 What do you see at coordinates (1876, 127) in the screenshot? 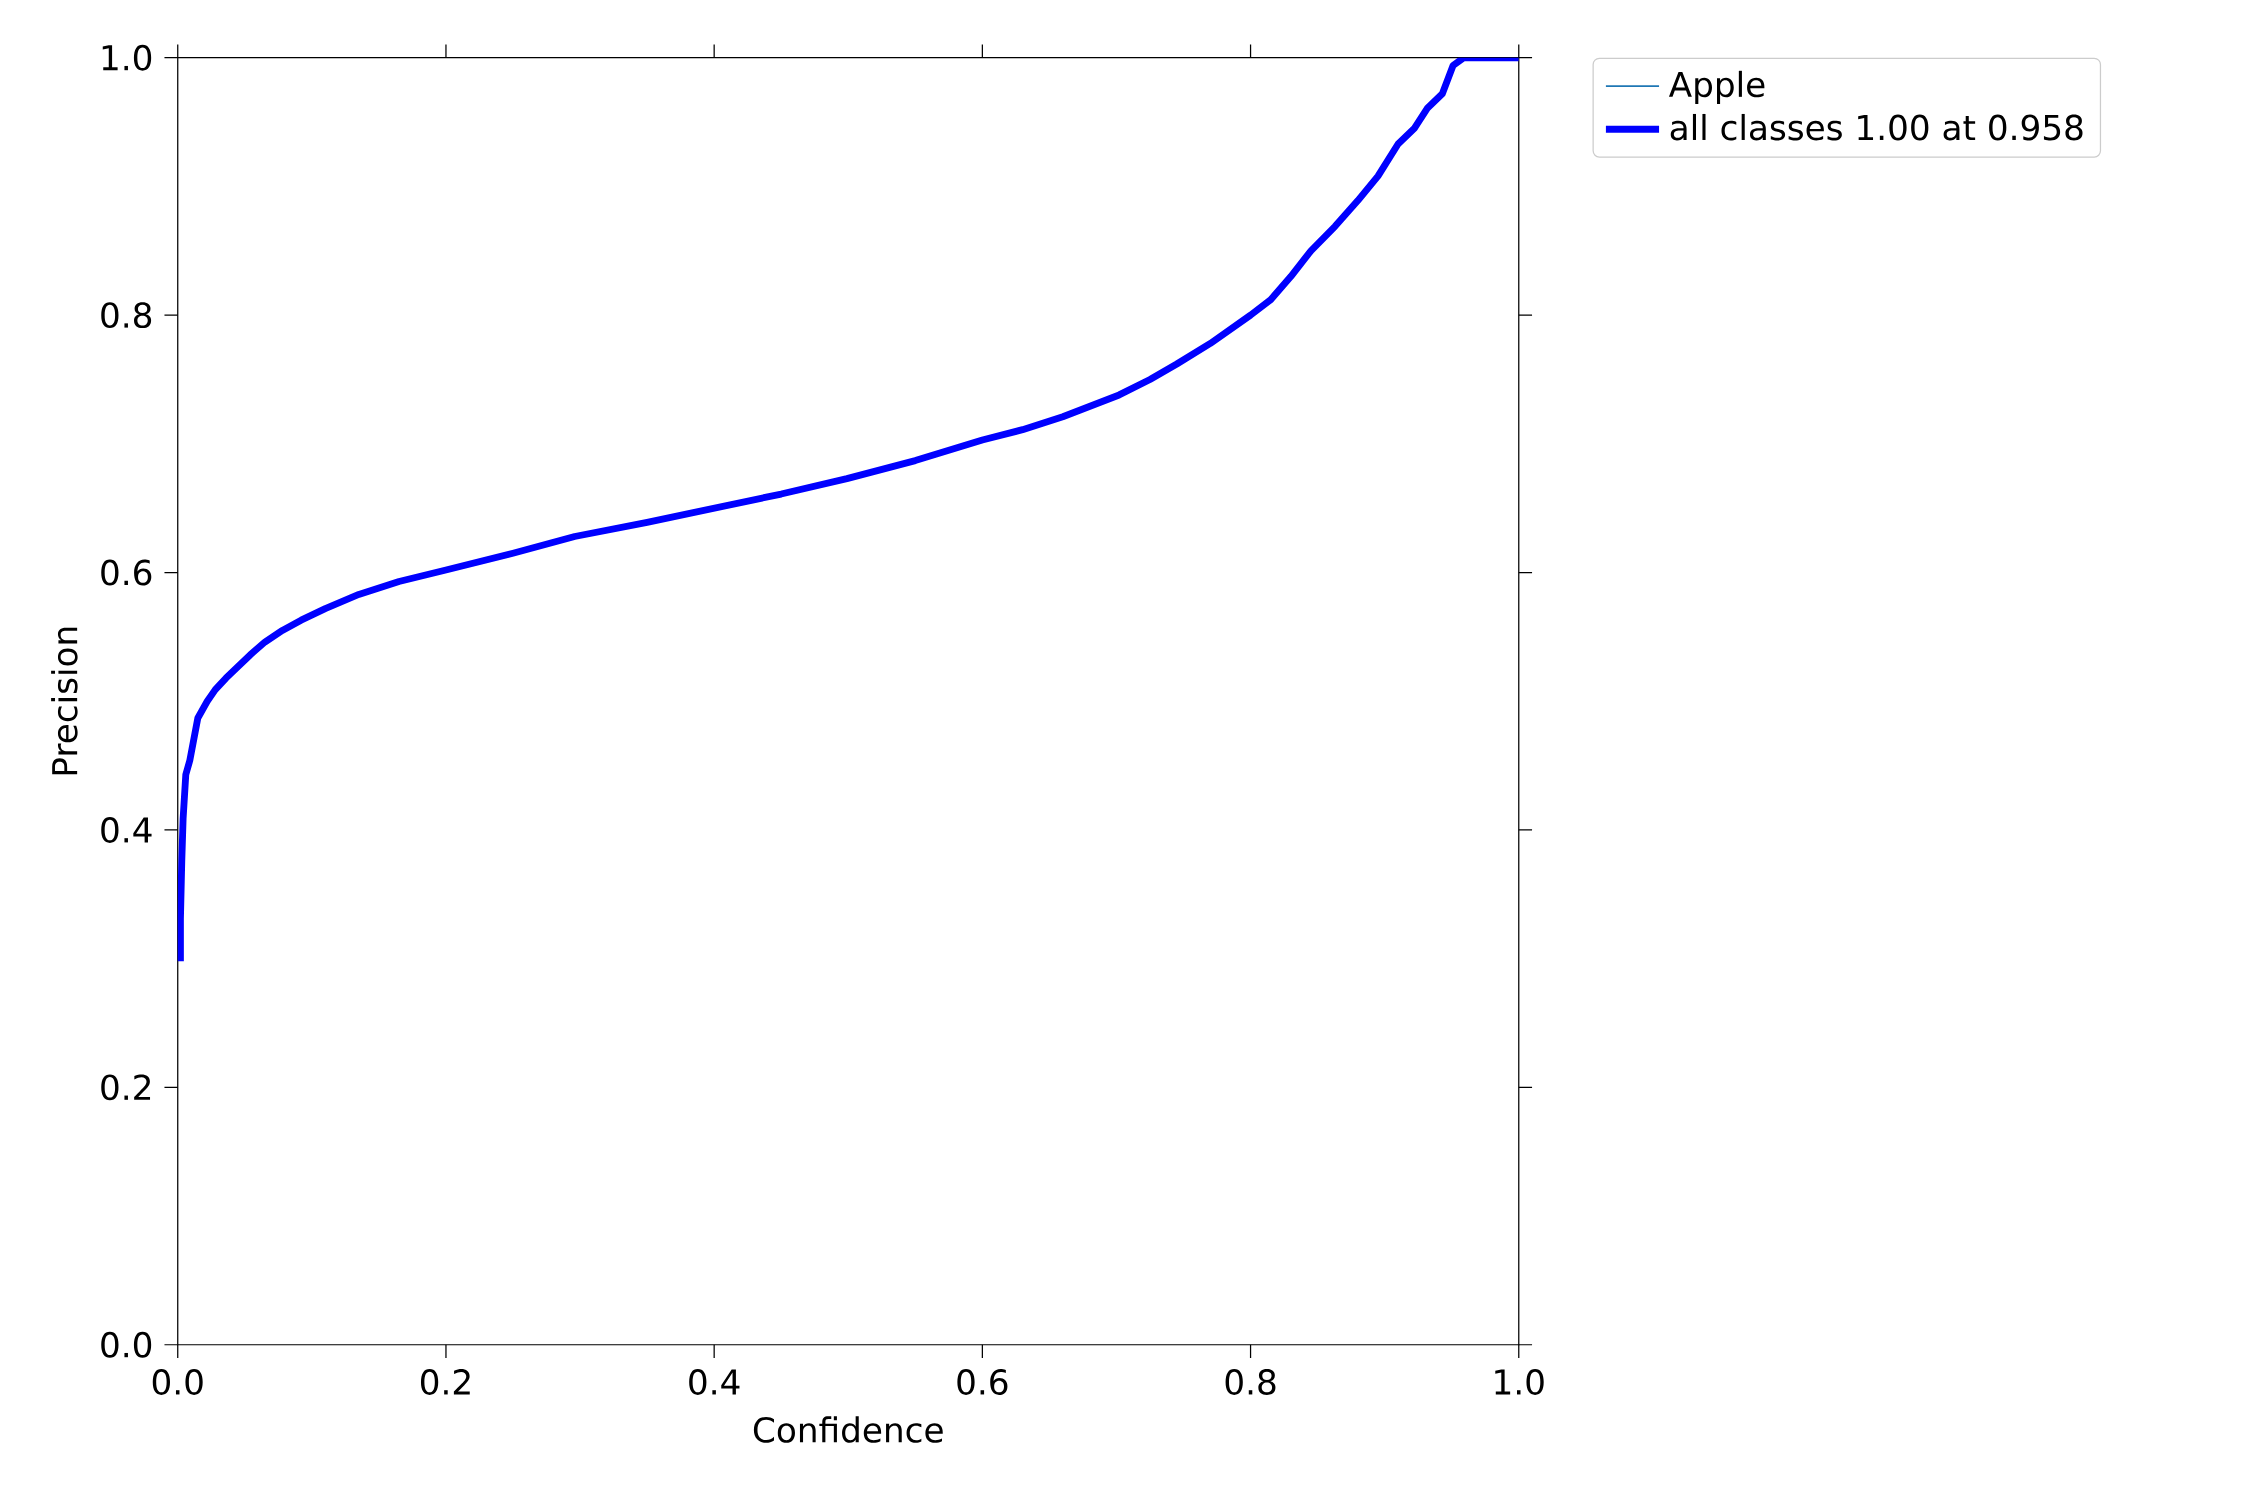
I see `legend-label: all classes 1.00 at 0.958` at bounding box center [1876, 127].